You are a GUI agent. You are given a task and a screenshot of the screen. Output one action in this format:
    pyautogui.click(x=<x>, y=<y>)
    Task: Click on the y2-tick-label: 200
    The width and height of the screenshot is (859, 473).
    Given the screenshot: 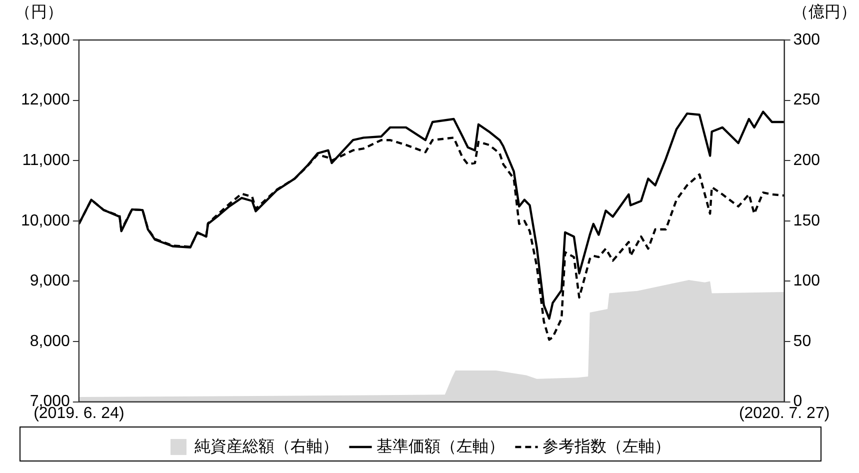 What is the action you would take?
    pyautogui.click(x=806, y=161)
    